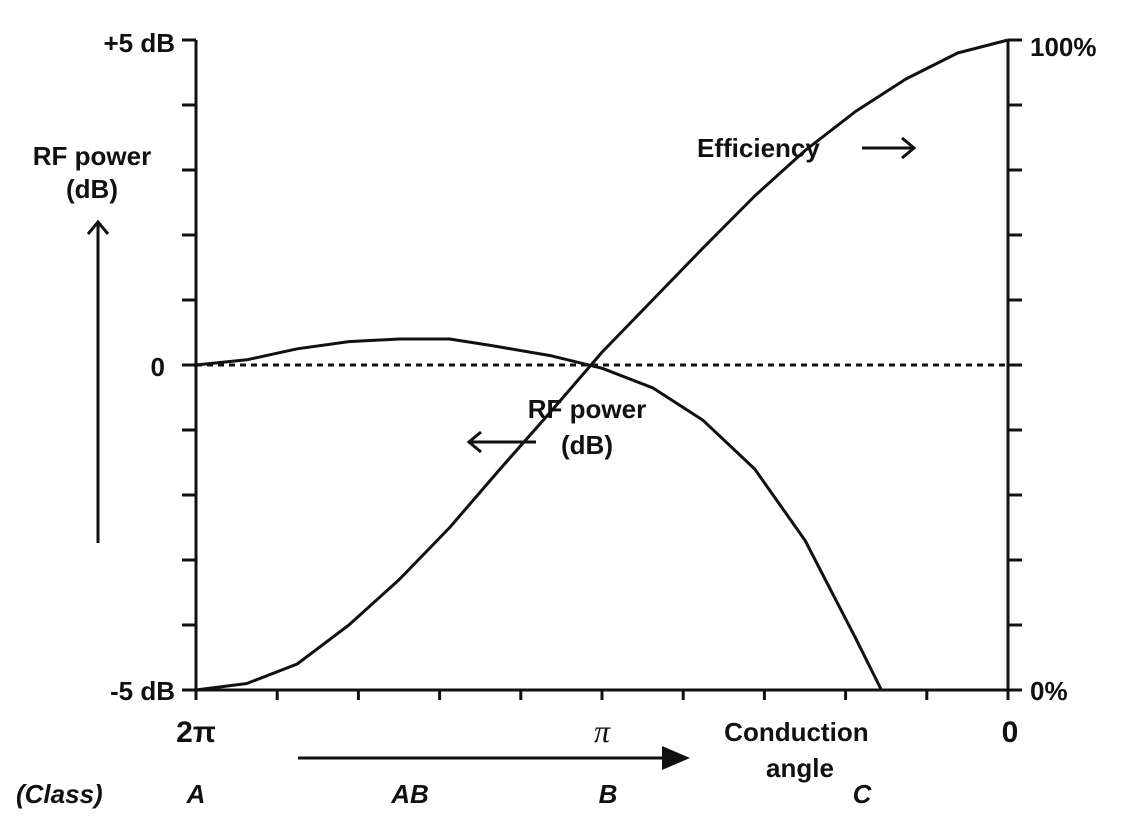  Describe the element at coordinates (142, 691) in the screenshot. I see `y-left-bottom-label: -5 dB` at that location.